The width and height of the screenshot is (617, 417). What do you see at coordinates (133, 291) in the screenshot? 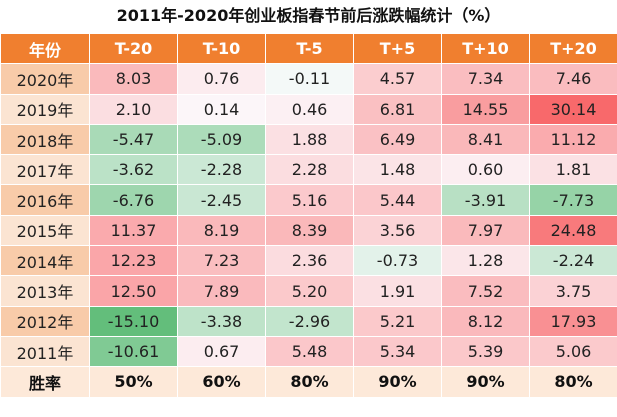
I see `value-cell: 12.50` at bounding box center [133, 291].